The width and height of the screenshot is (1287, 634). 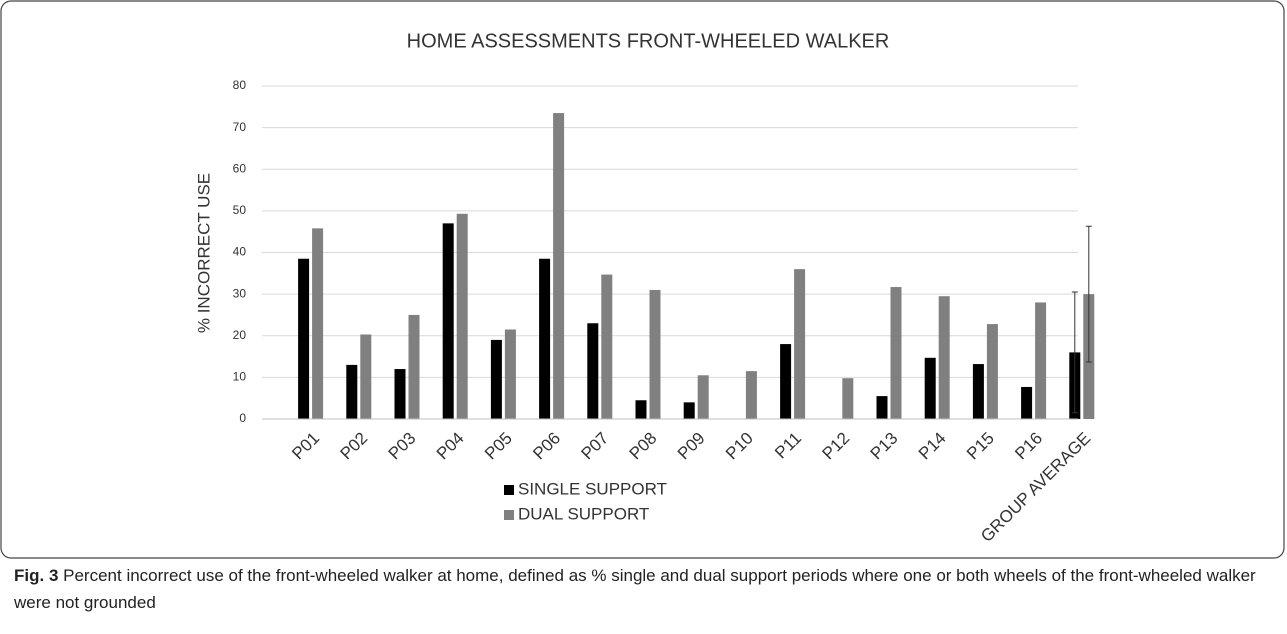 What do you see at coordinates (788, 446) in the screenshot?
I see `x-tick-label: P11` at bounding box center [788, 446].